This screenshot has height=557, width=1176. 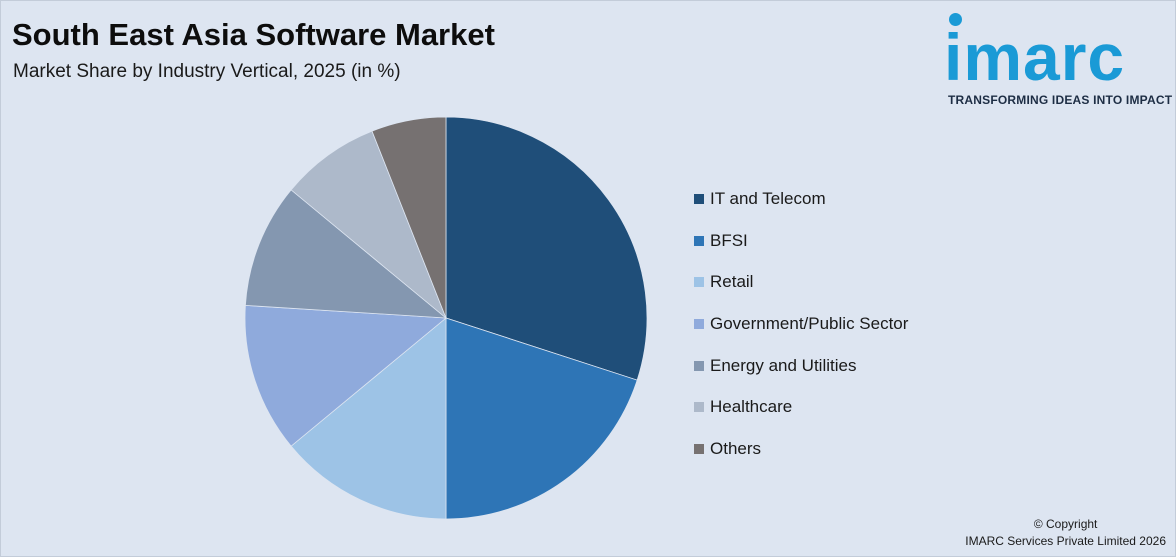 I want to click on legend-item: Energy and Utilities, so click(x=801, y=366).